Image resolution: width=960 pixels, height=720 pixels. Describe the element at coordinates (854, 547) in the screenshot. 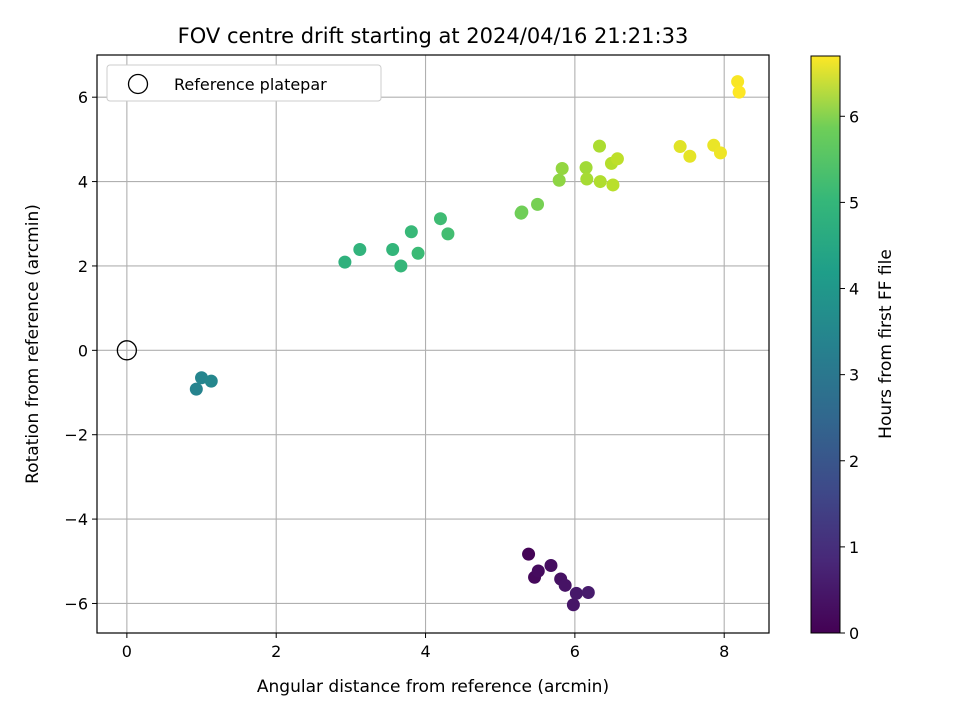

I see `colorbar-tick-label: 1` at that location.